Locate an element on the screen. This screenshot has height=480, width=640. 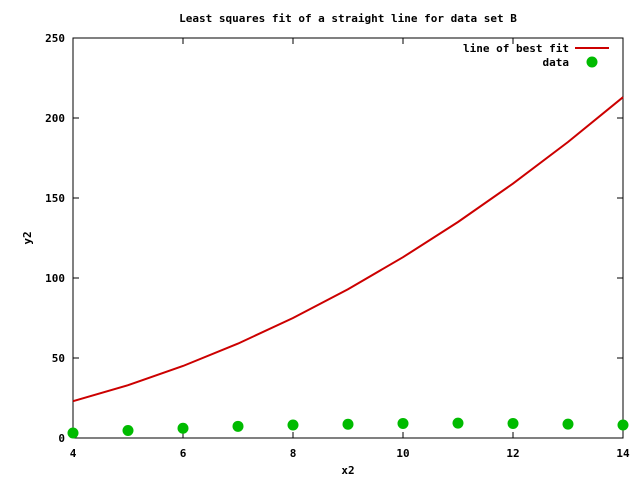
legend-swatch-data is located at coordinates (592, 62).